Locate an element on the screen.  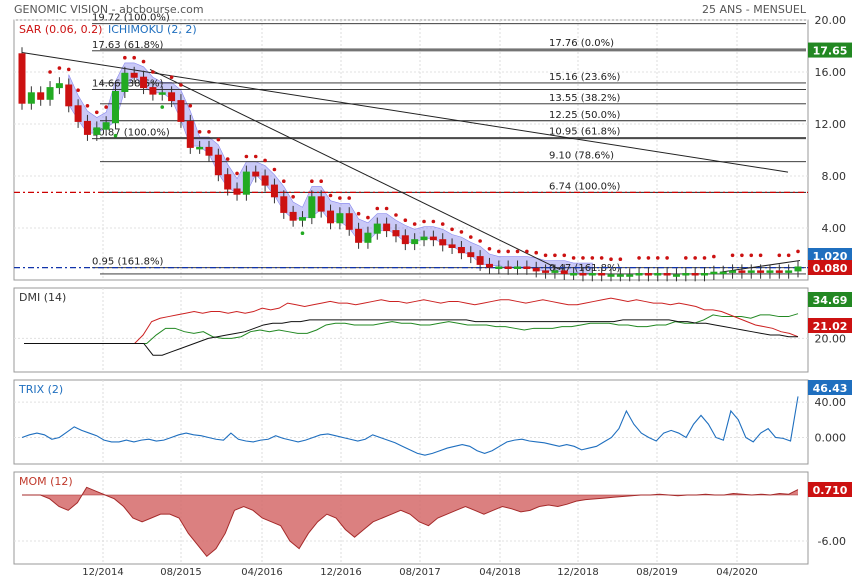
mom-area is located at coordinates (410, 522).